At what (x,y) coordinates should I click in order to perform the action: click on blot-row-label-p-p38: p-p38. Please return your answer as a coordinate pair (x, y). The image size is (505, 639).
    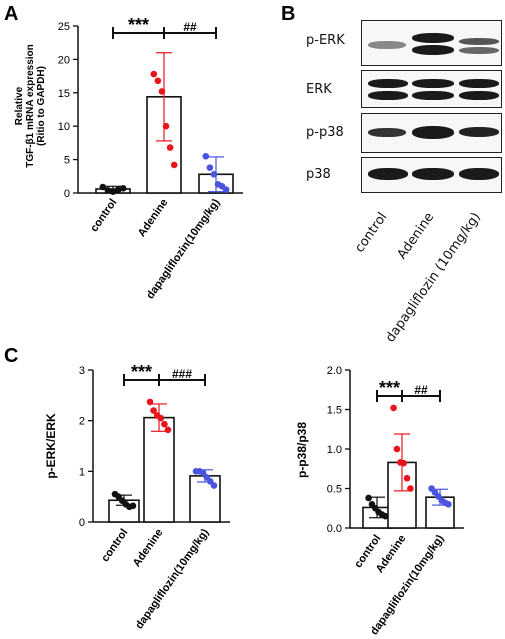
    Looking at the image, I should click on (325, 132).